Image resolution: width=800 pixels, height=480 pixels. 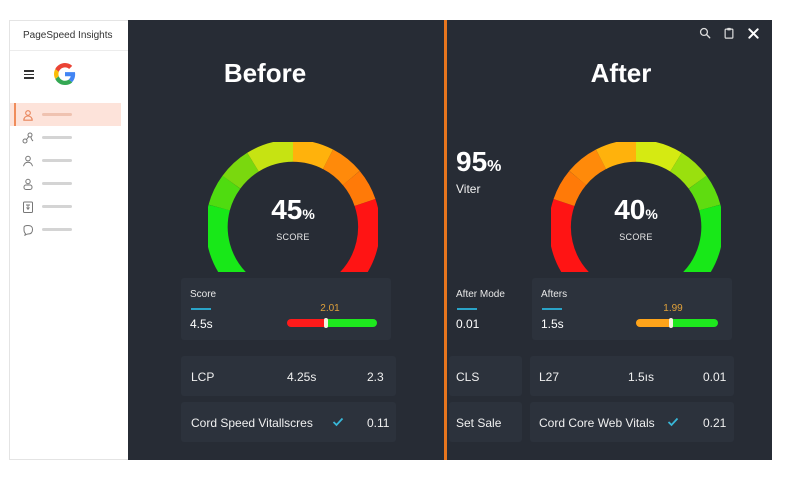 I want to click on before-score-card: Score 4.5s 2.01, so click(x=286, y=309).